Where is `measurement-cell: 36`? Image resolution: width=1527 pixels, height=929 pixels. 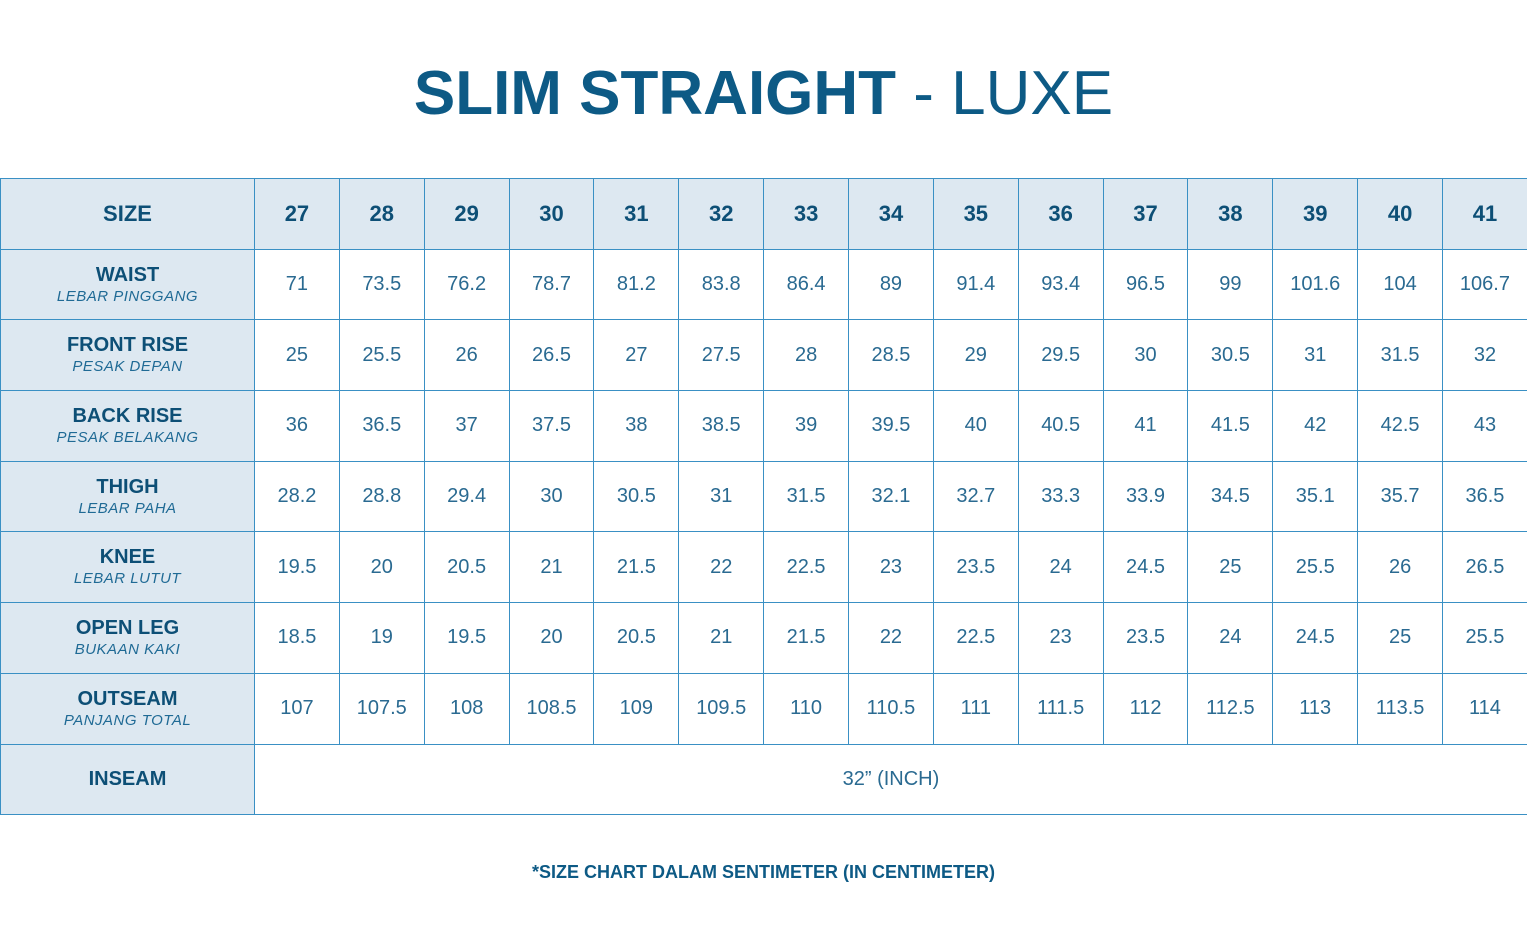
measurement-cell: 36 is located at coordinates (297, 426).